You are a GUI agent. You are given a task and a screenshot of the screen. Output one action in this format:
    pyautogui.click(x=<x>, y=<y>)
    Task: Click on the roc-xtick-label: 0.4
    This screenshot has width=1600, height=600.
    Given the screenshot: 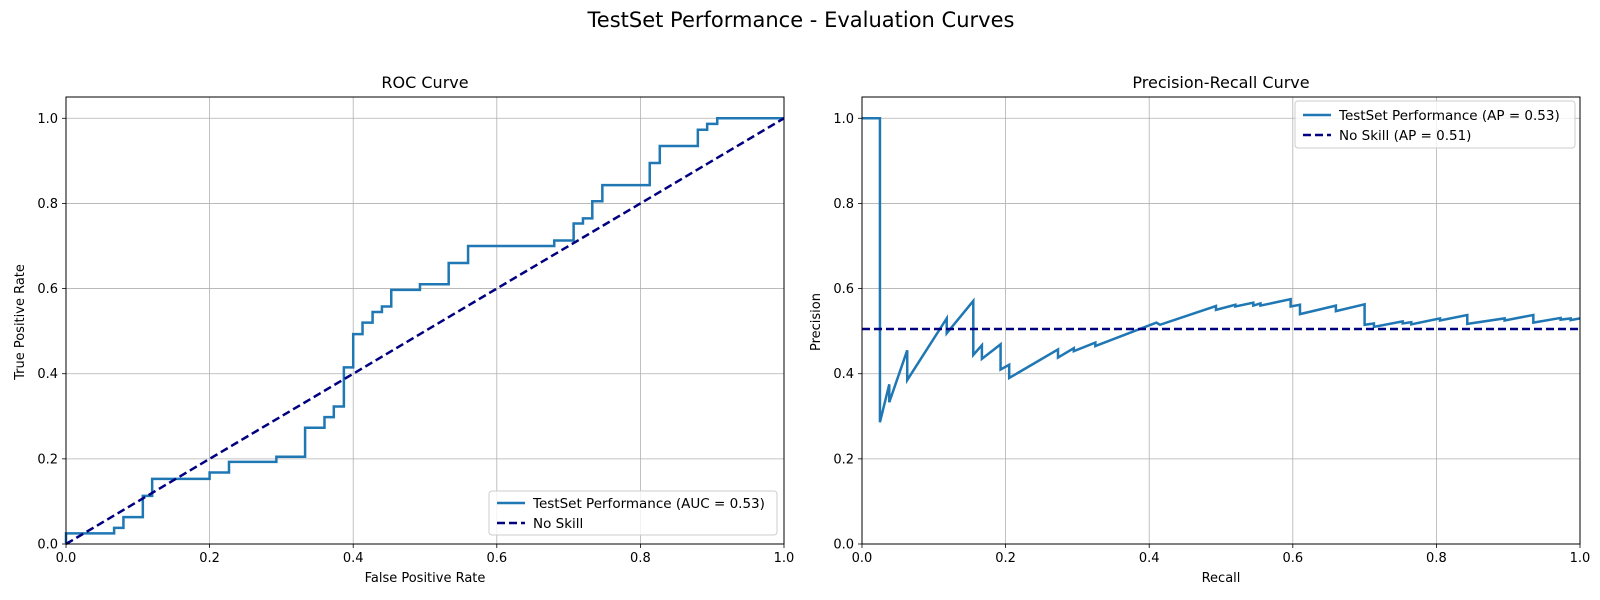 What is the action you would take?
    pyautogui.click(x=353, y=558)
    